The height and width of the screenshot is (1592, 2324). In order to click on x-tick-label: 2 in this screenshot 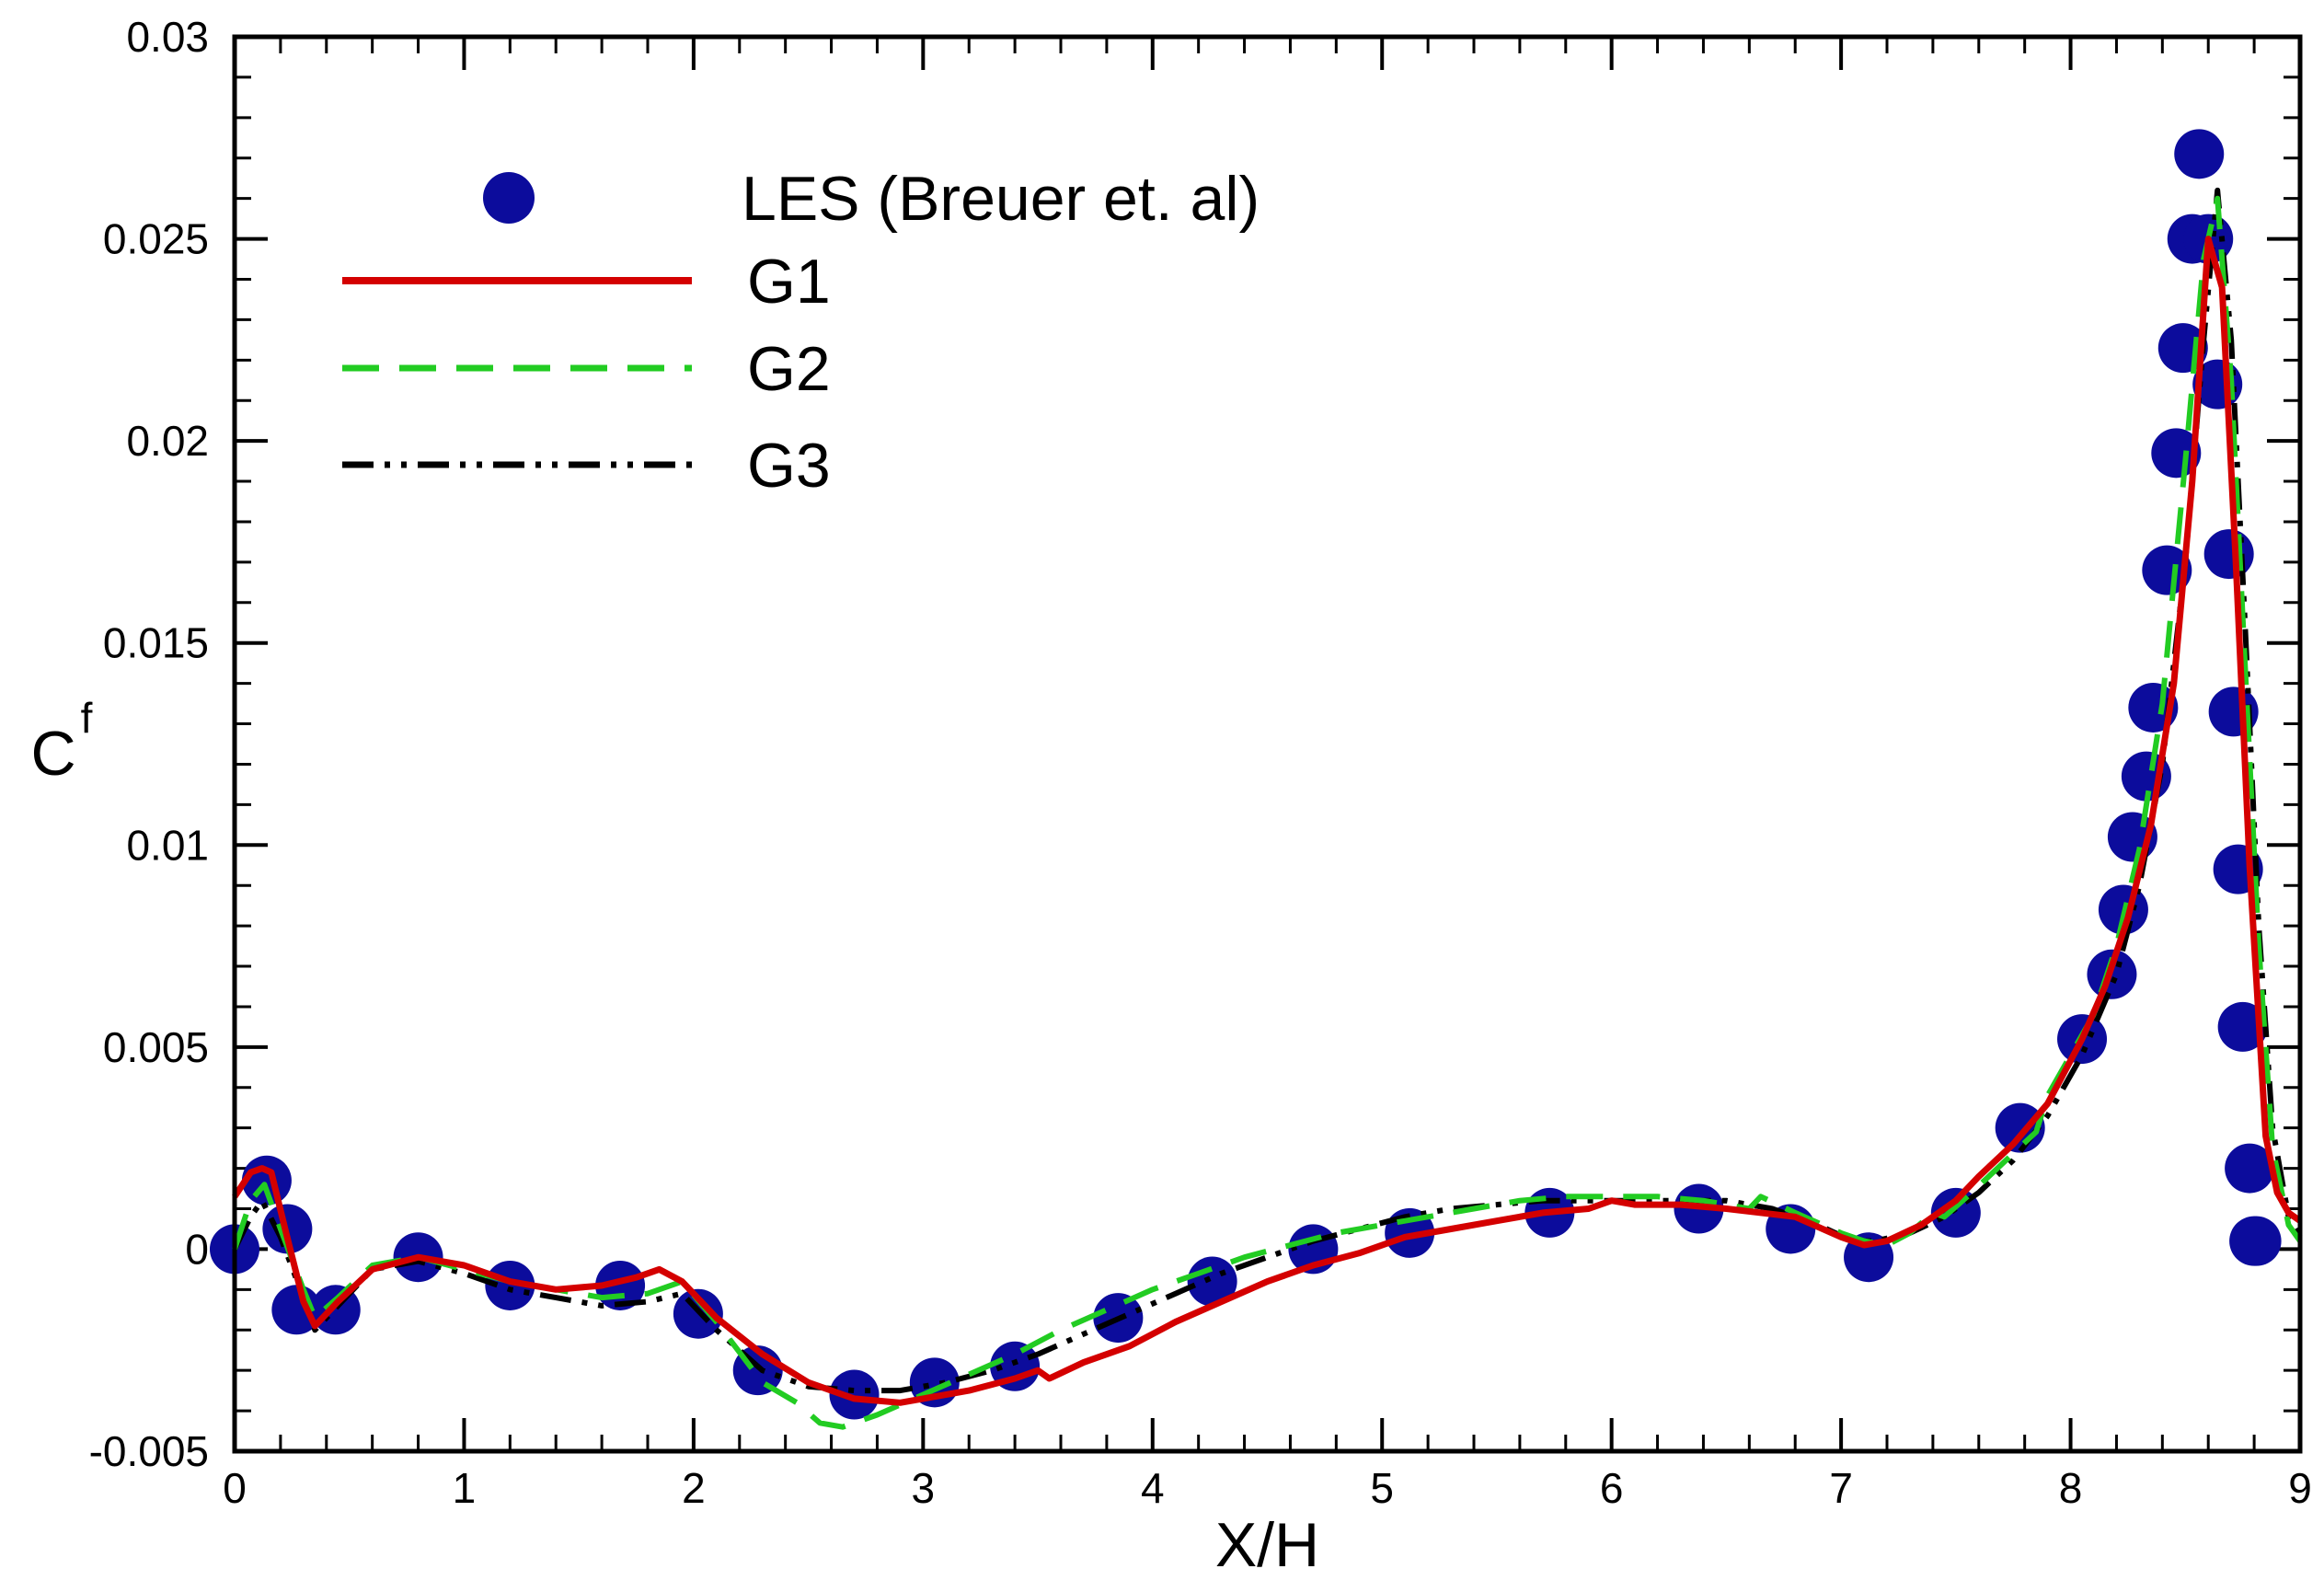, I will do `click(694, 1488)`.